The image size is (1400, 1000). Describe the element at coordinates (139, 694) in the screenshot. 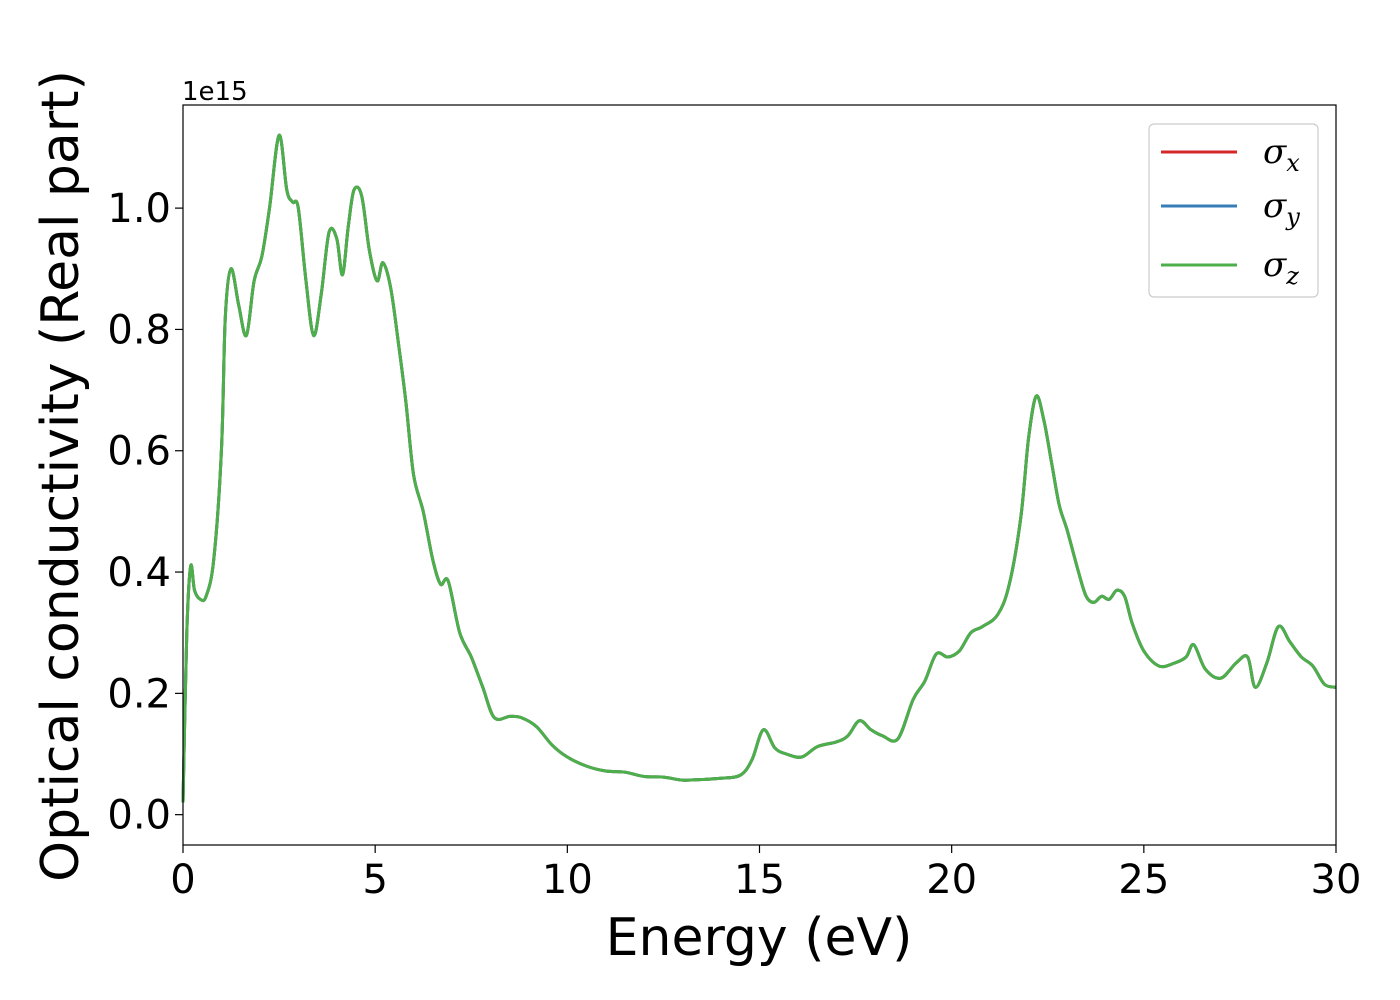

I see `y-tick-label: 0.2` at that location.